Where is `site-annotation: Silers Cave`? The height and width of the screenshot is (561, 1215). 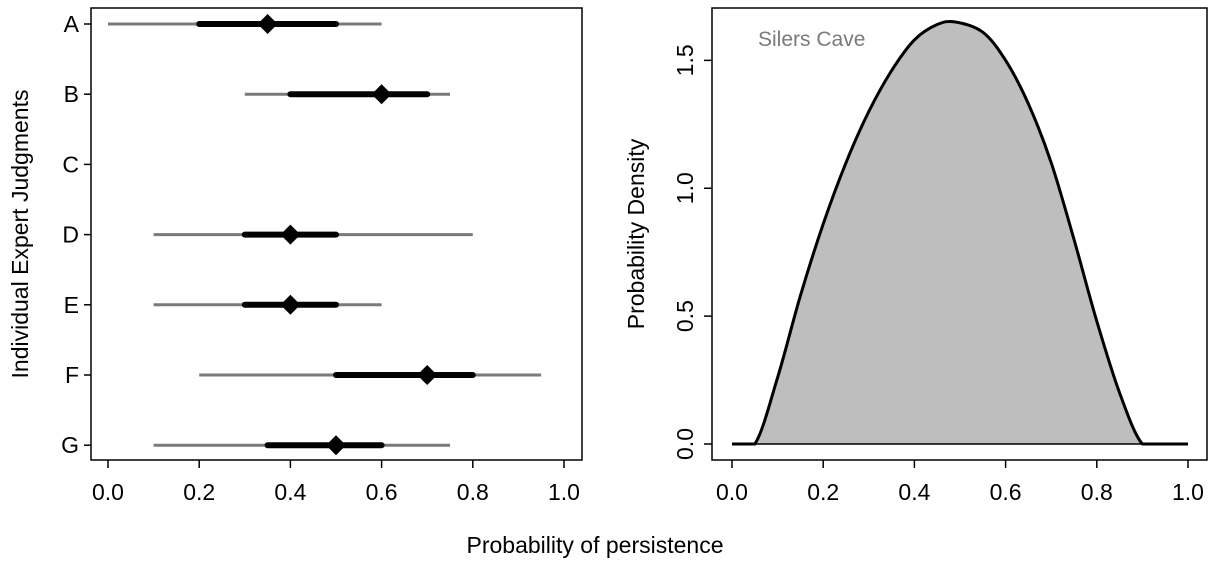
site-annotation: Silers Cave is located at coordinates (811, 39).